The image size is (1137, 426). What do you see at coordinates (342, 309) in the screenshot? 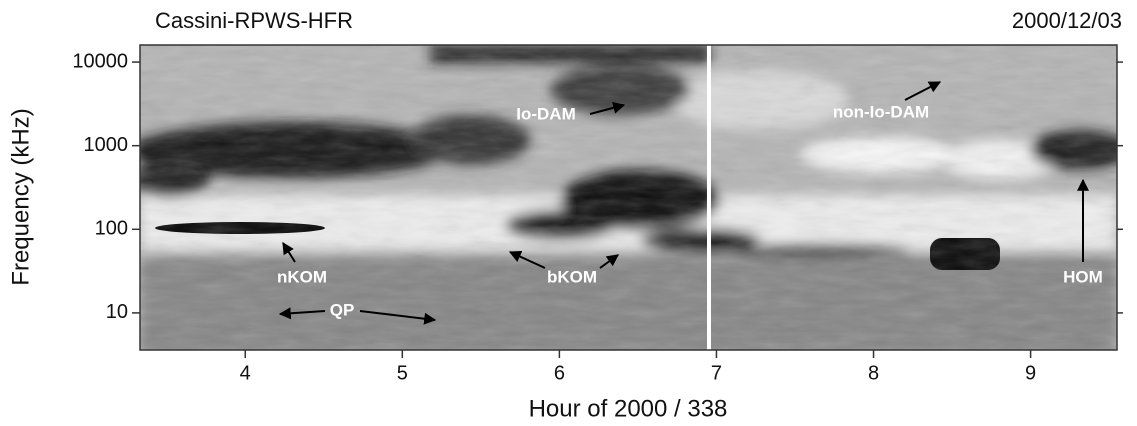
I see `annotation: QP` at bounding box center [342, 309].